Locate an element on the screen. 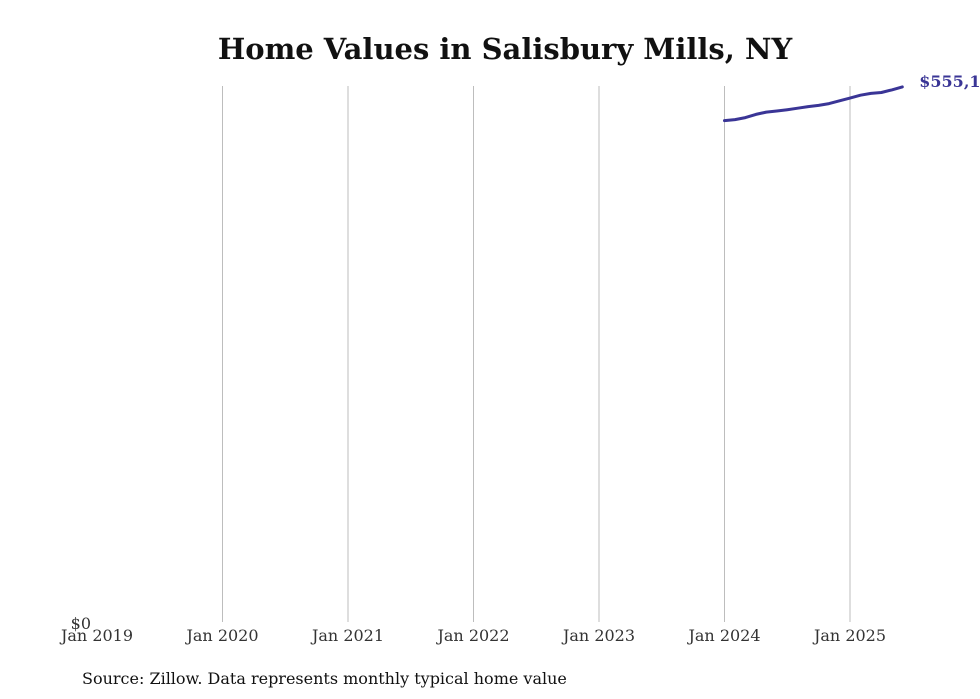 The image size is (980, 699). y-axis-ticks: $0 is located at coordinates (81, 623).